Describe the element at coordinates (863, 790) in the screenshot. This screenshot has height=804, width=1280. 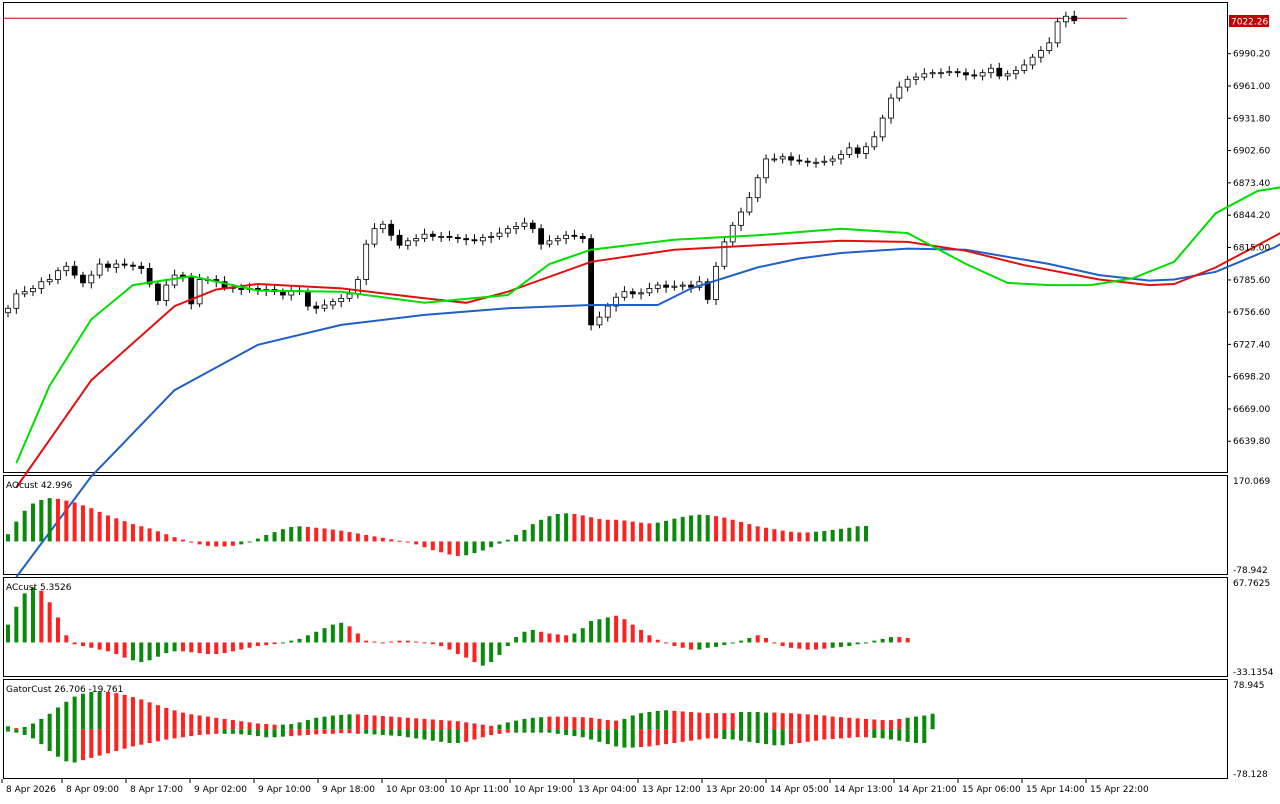
I see `x-tick-label: 14 Apr 13:00` at that location.